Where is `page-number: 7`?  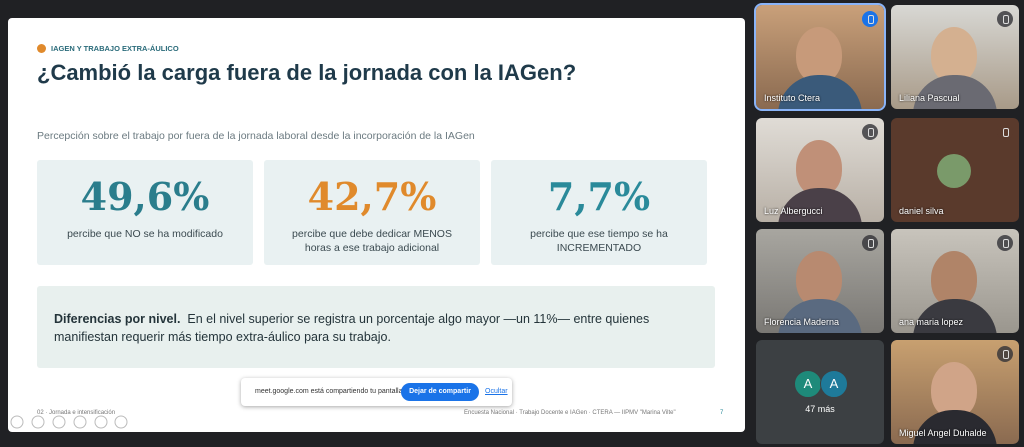
page-number: 7 is located at coordinates (722, 413).